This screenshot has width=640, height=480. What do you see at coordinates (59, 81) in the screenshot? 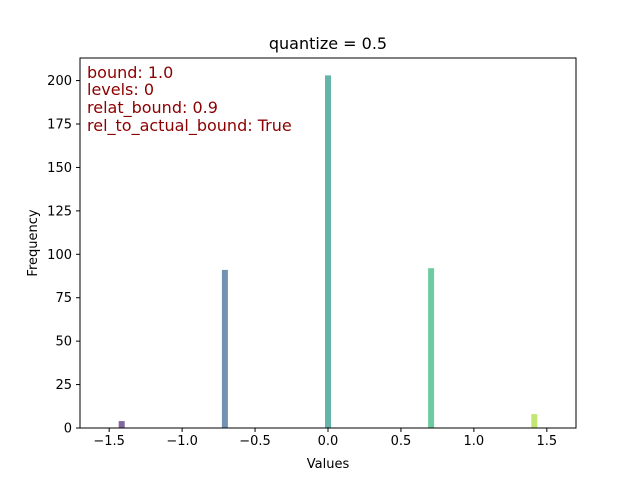
I see `y-tick-label: 200` at bounding box center [59, 81].